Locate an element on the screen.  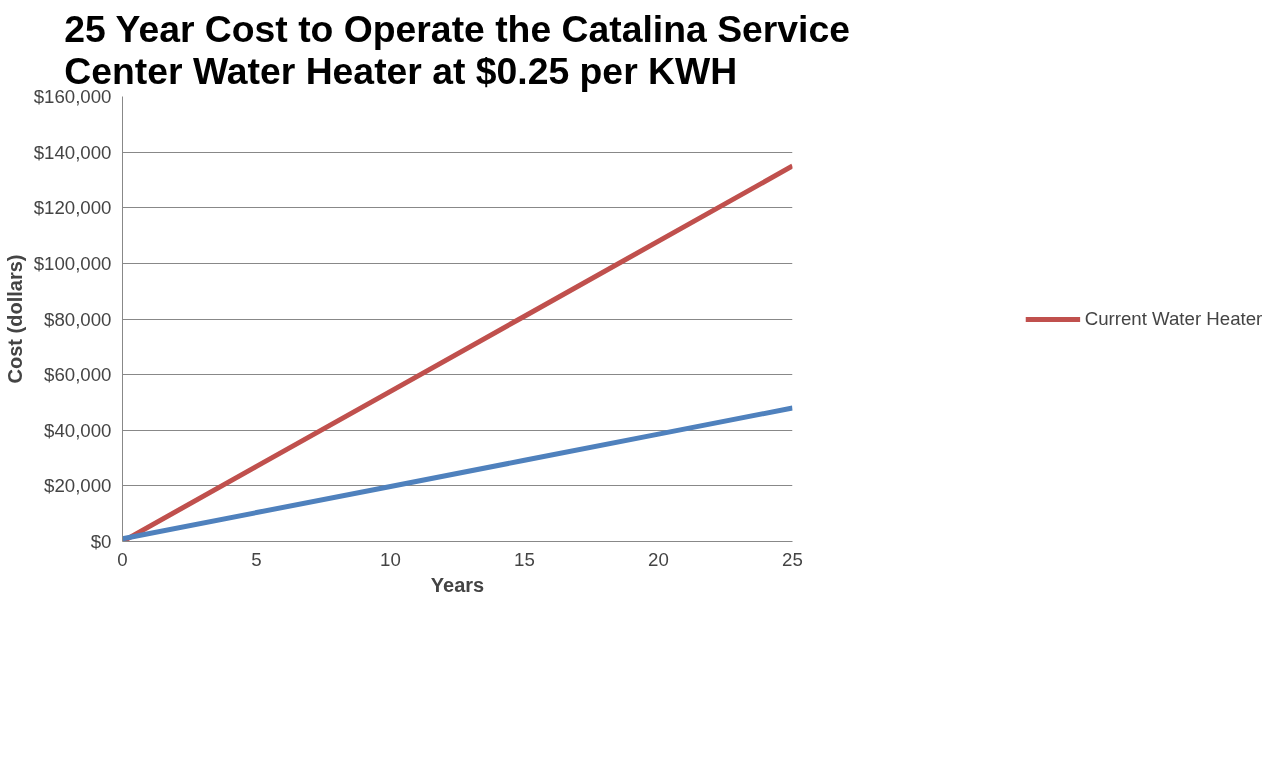
x-tick-label: 10 is located at coordinates (390, 559).